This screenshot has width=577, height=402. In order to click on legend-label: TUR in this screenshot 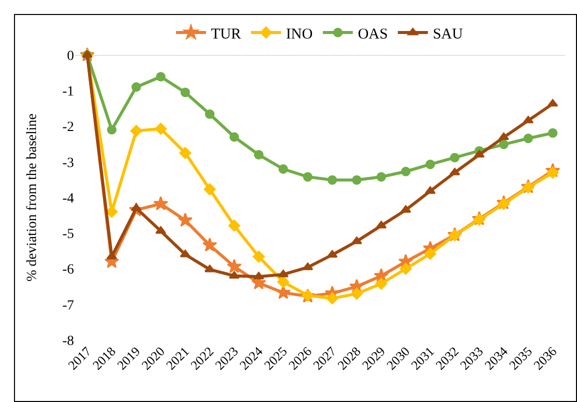, I will do `click(226, 34)`.